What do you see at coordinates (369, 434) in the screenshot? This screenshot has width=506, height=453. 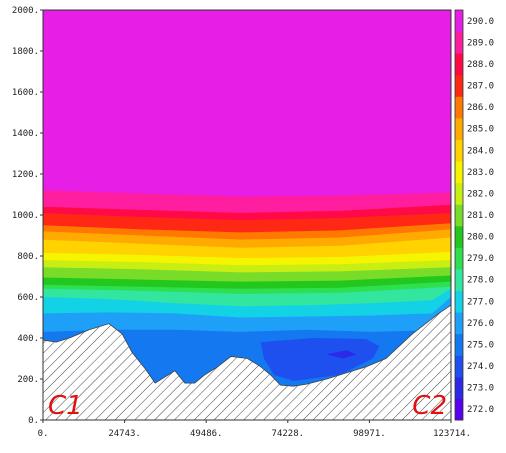 I see `x-tick-label: 98971.` at bounding box center [369, 434].